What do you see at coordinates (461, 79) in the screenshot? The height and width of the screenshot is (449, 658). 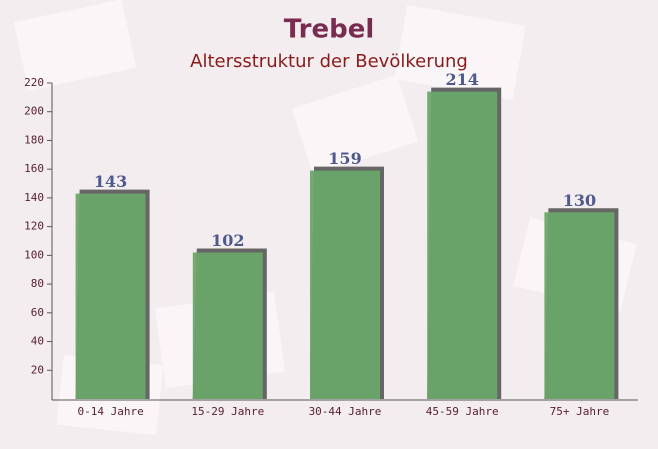 I see `value-label: 214` at bounding box center [461, 79].